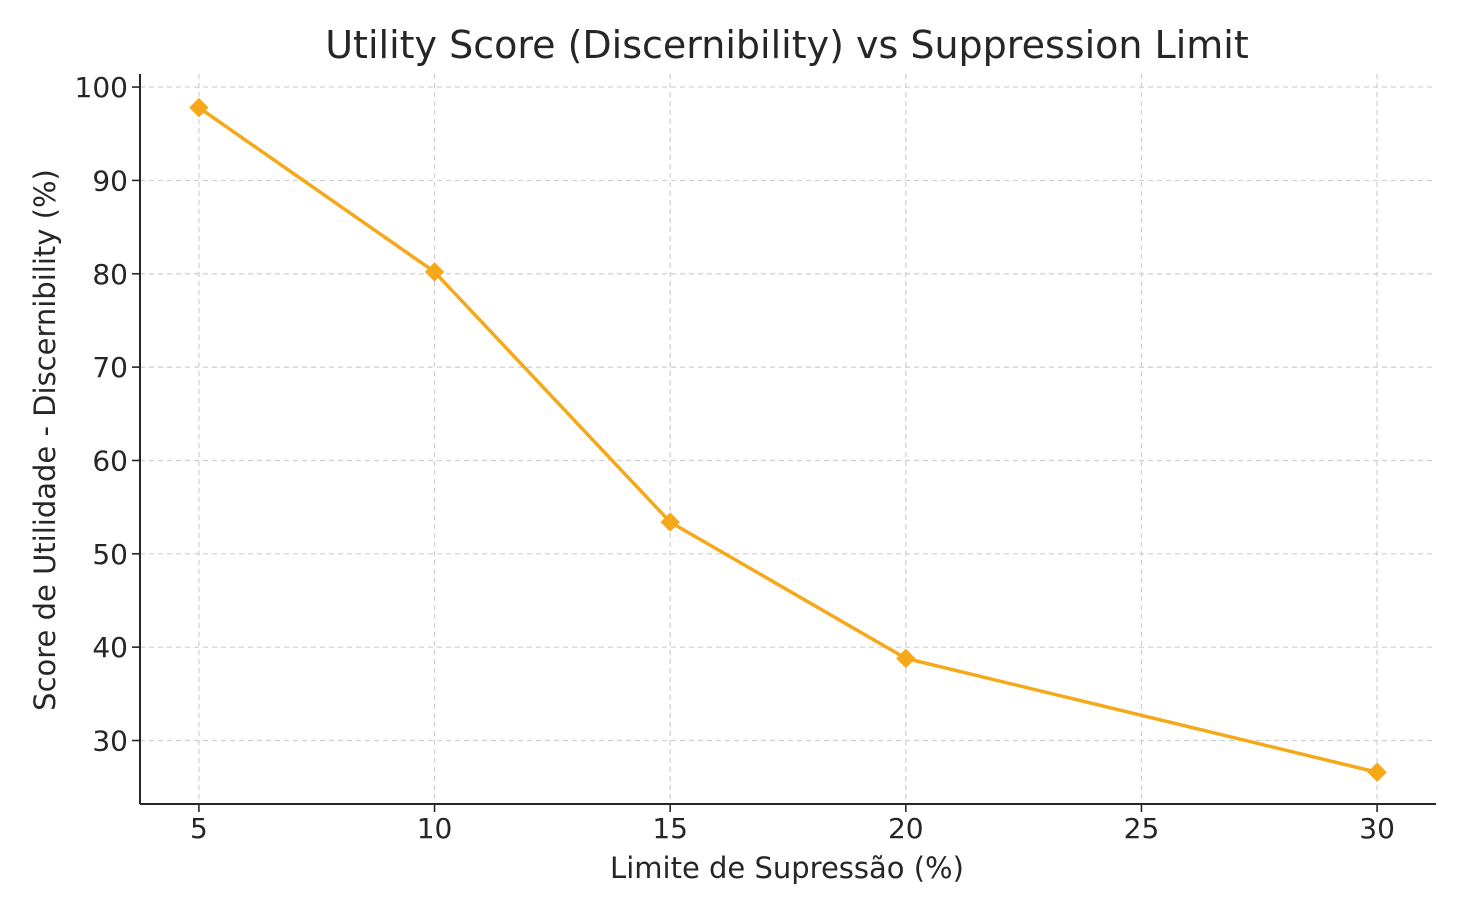  Describe the element at coordinates (110, 180) in the screenshot. I see `y-tick-label: 90` at that location.